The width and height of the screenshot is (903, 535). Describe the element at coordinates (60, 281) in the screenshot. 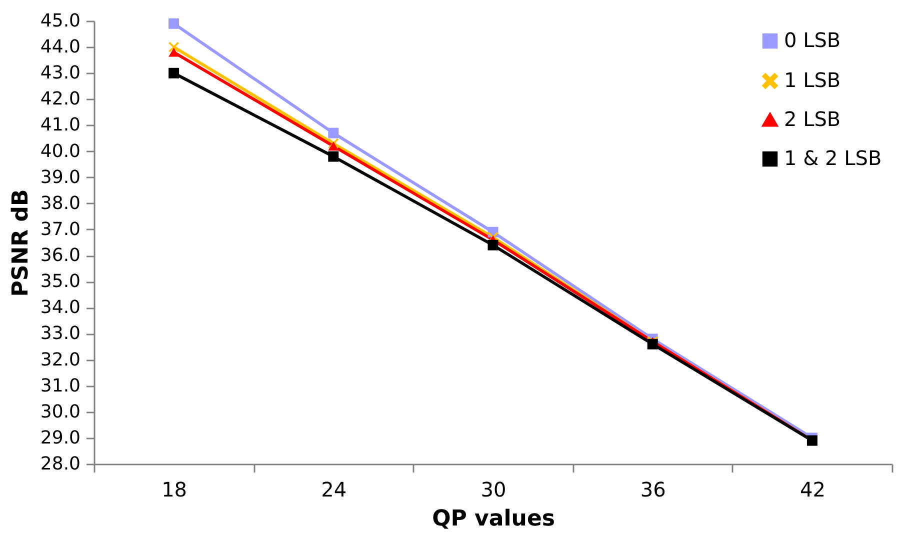

I see `y-tick-label: 35.0` at that location.